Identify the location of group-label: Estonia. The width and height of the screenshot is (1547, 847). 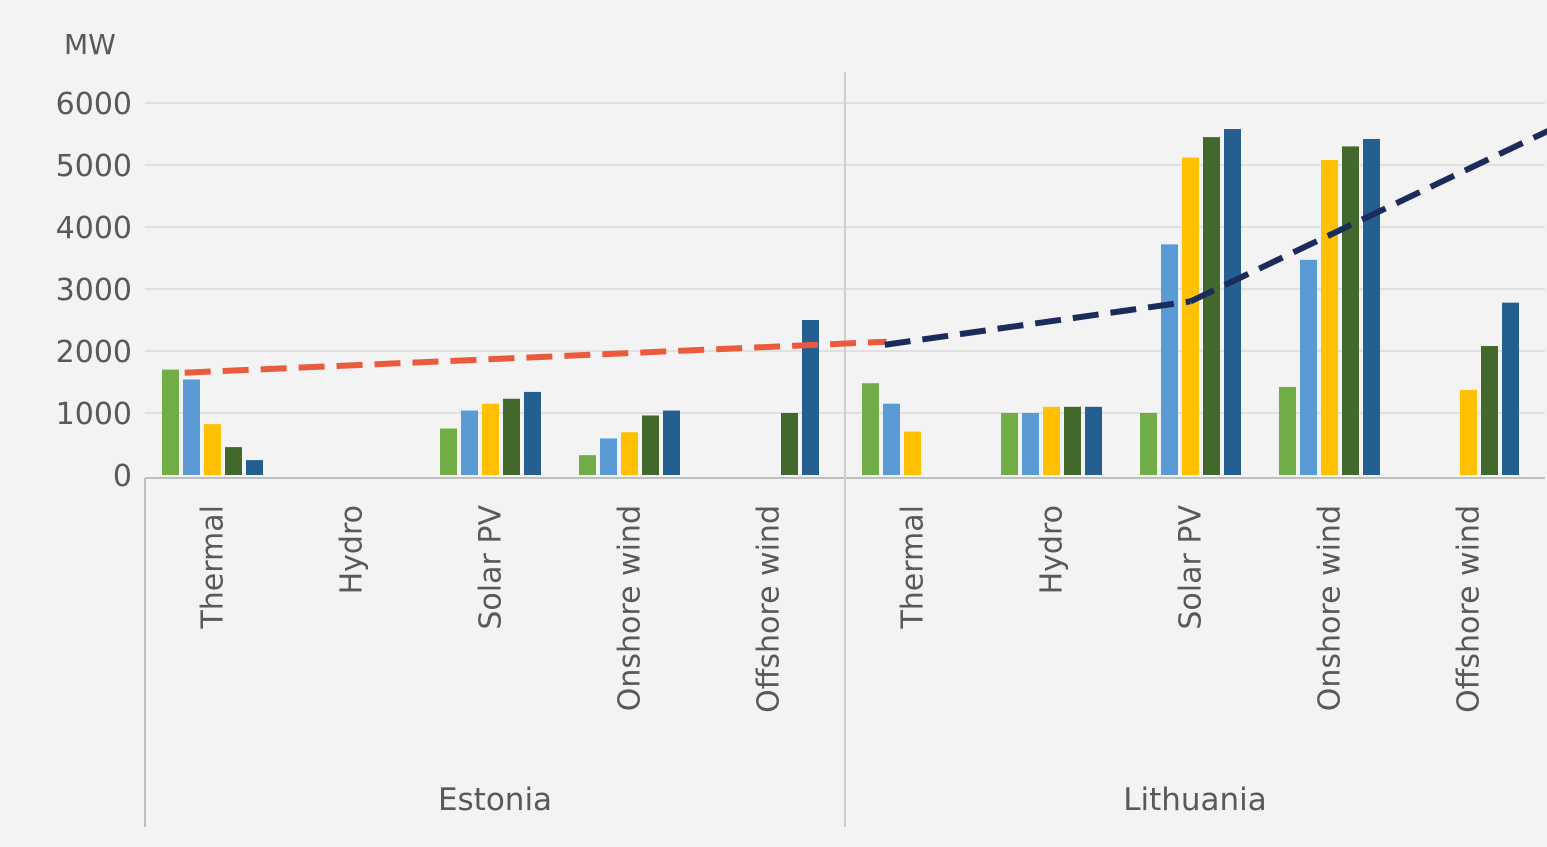
(495, 800).